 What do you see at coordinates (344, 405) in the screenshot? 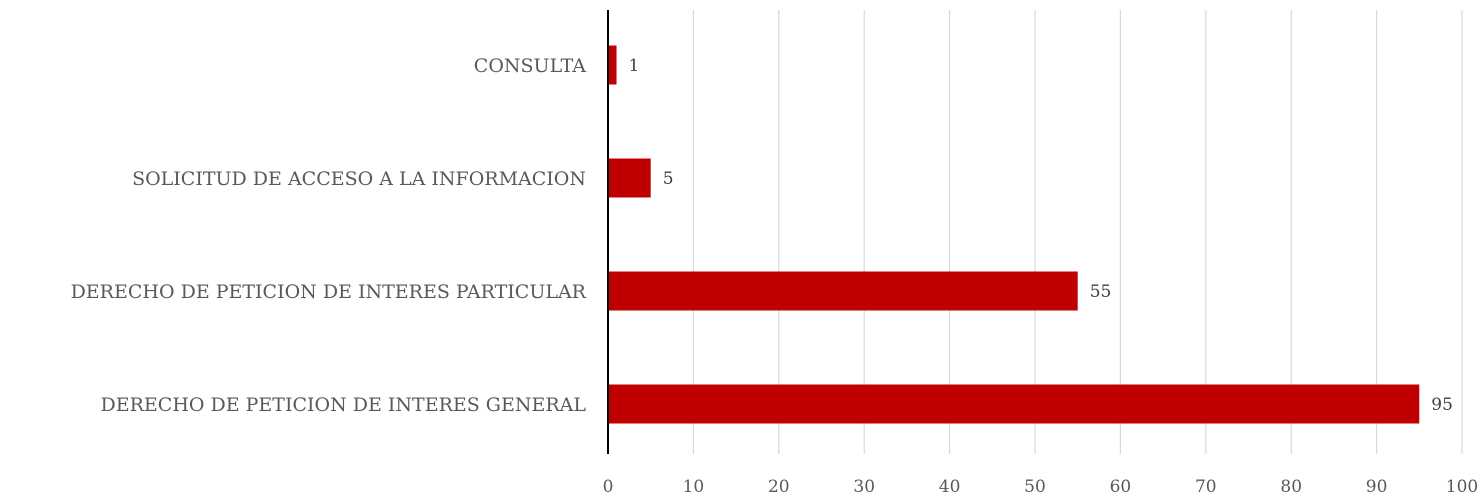
I see `category-label-derecho-de-peticion-de-interes-general: DERECHO DE PETICION DE INTERES GENERAL` at bounding box center [344, 405].